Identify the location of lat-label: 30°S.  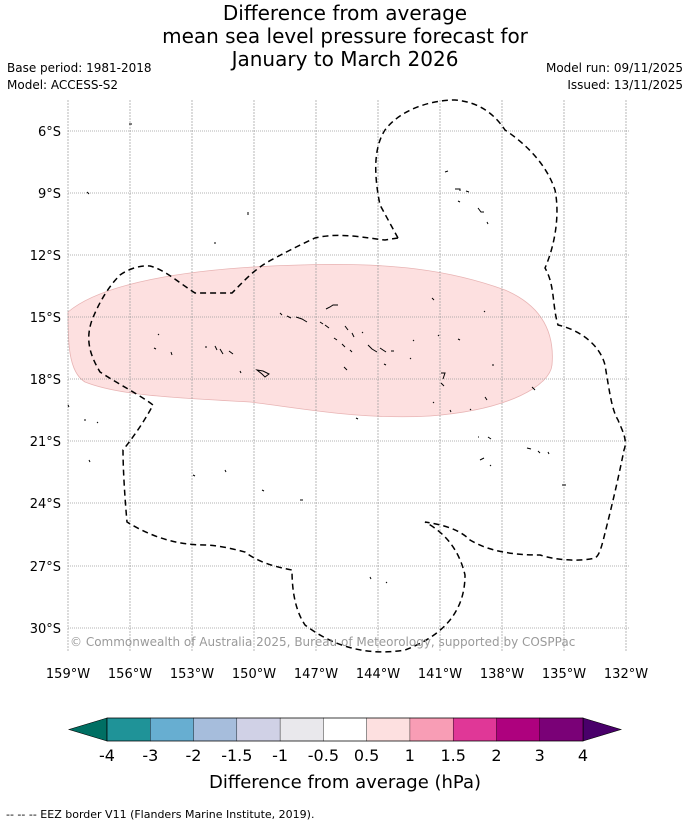
(45, 629).